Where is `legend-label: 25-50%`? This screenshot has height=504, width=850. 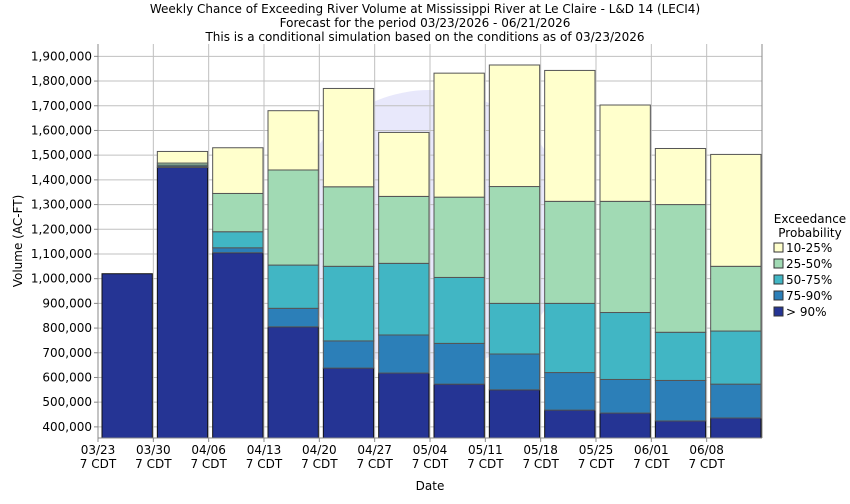
legend-label: 25-50% is located at coordinates (809, 264).